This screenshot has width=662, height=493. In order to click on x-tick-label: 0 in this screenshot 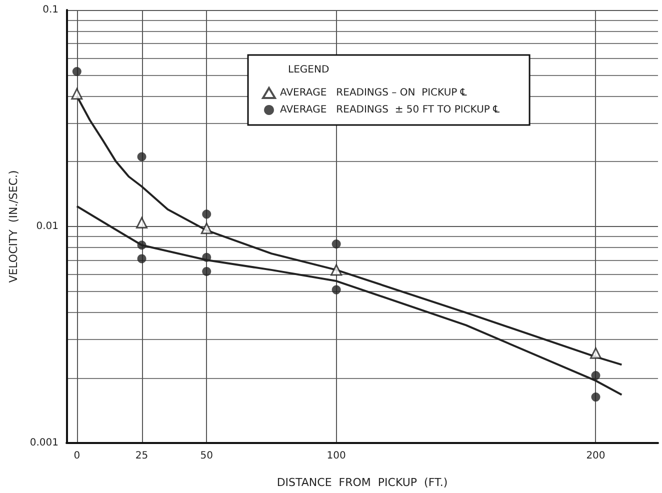, I will do `click(77, 456)`.